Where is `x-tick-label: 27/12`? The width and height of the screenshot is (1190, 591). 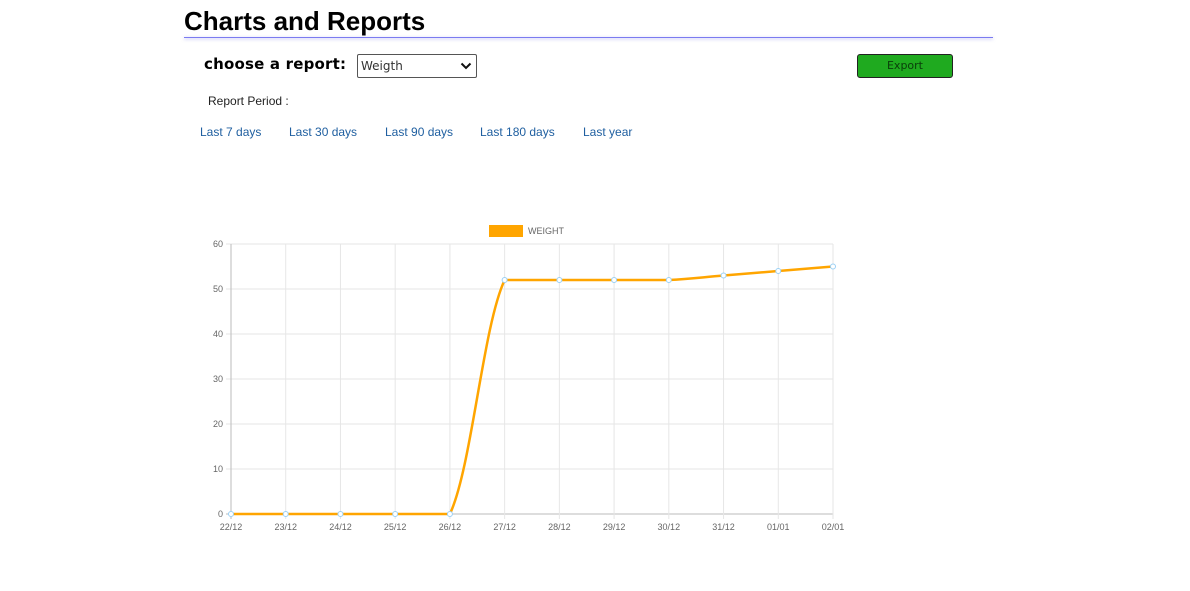
x-tick-label: 27/12 is located at coordinates (504, 527).